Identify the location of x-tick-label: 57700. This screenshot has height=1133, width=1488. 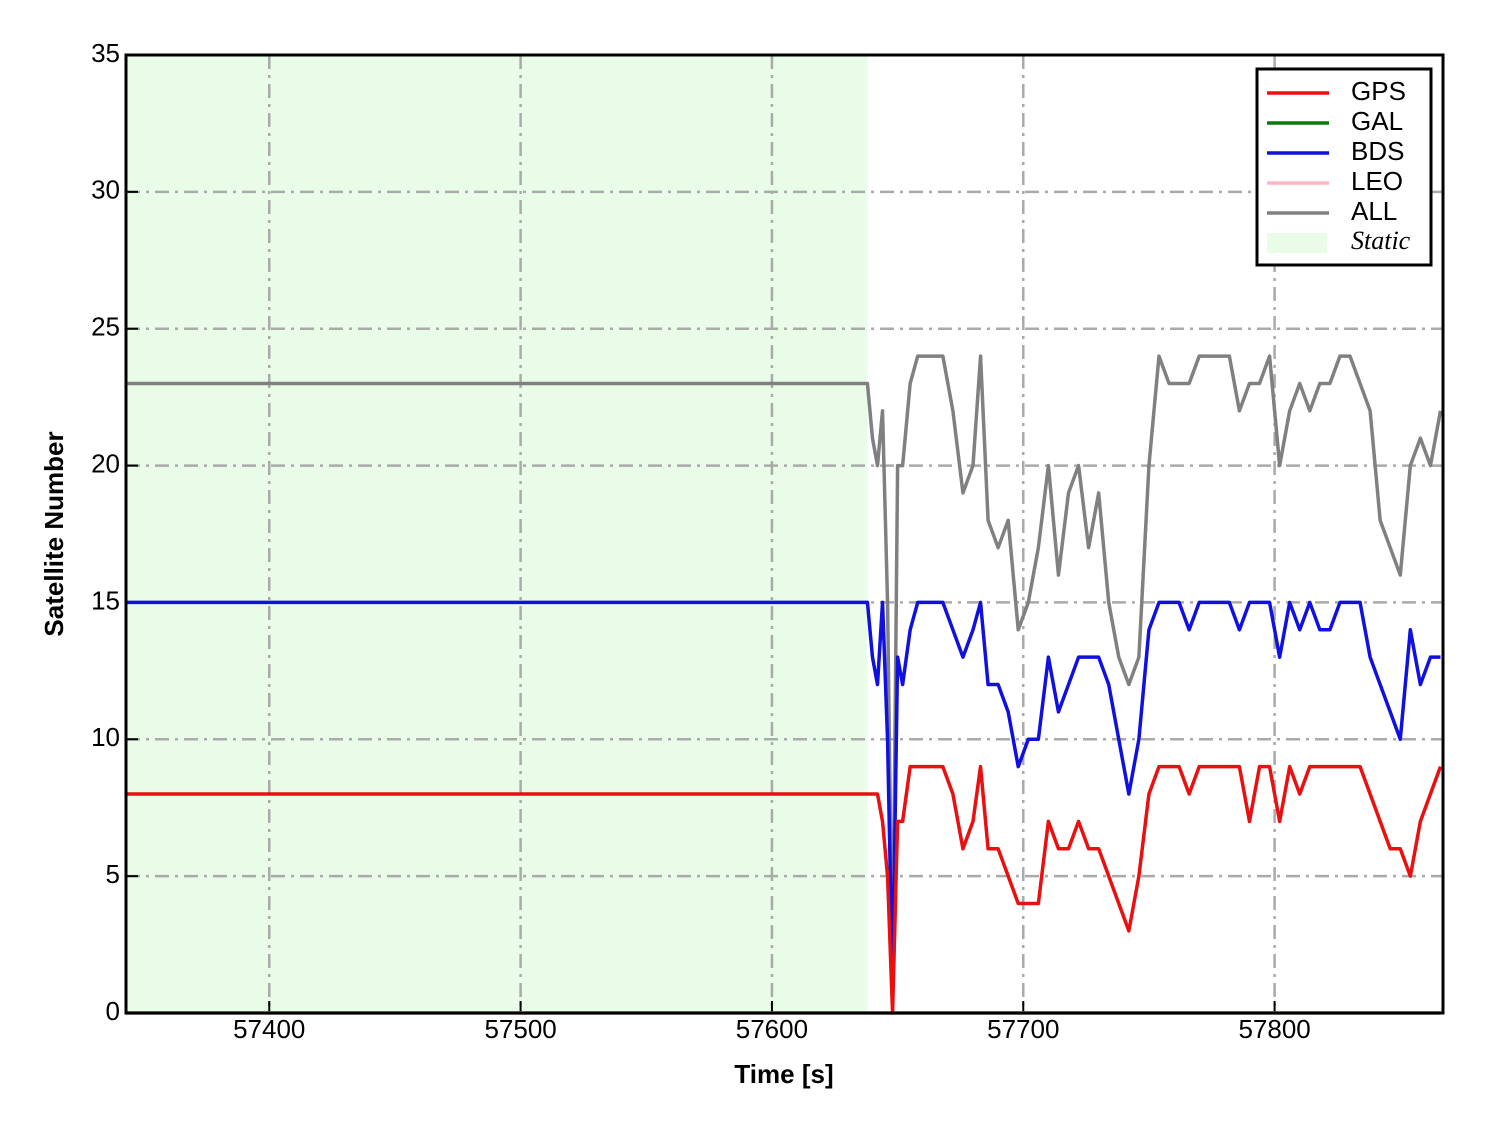
(1023, 1029).